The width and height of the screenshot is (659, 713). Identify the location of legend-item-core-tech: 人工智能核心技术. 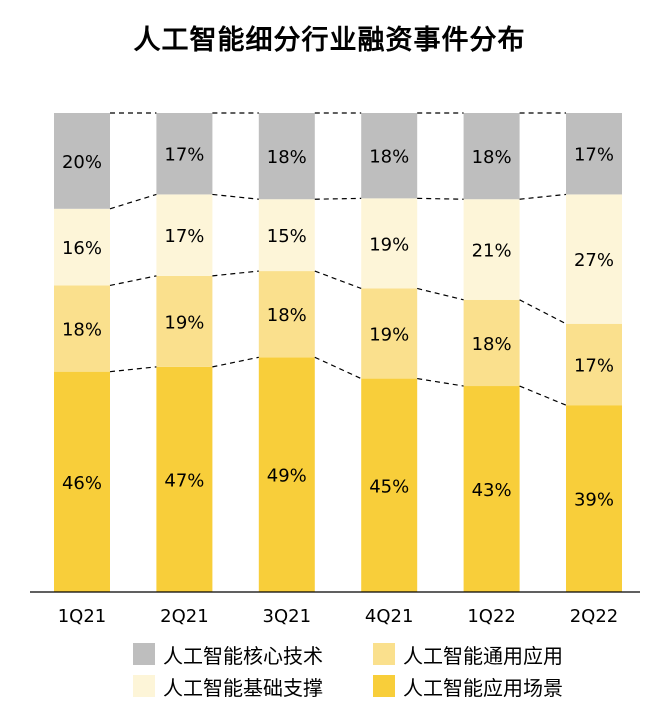
(228, 654).